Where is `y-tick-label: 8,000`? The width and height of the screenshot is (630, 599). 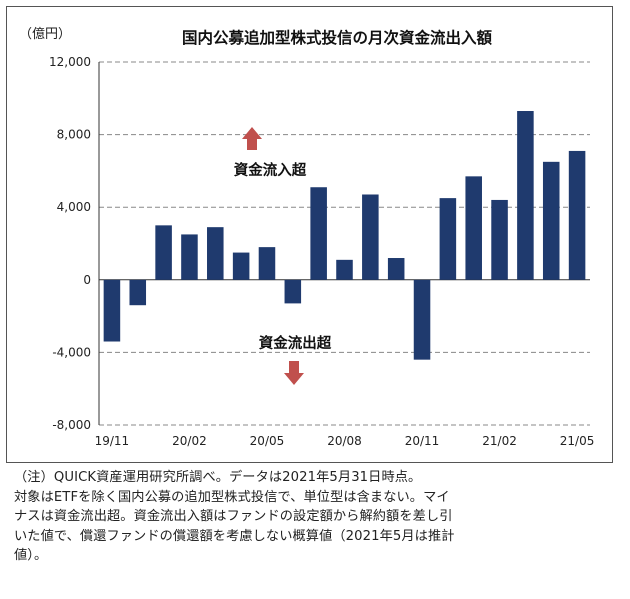 y-tick-label: 8,000 is located at coordinates (74, 135).